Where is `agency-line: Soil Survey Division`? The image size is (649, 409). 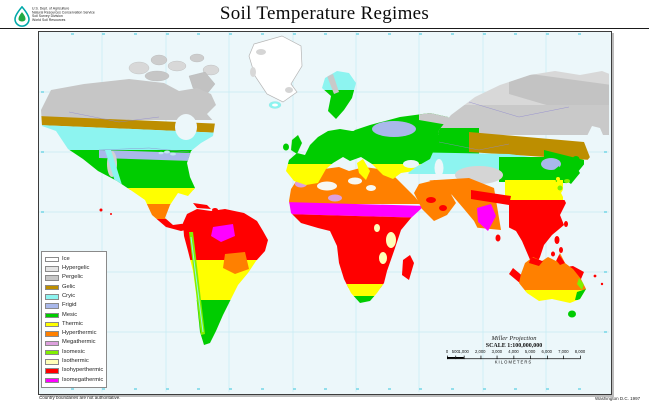 agency-line: Soil Survey Division is located at coordinates (47, 16).